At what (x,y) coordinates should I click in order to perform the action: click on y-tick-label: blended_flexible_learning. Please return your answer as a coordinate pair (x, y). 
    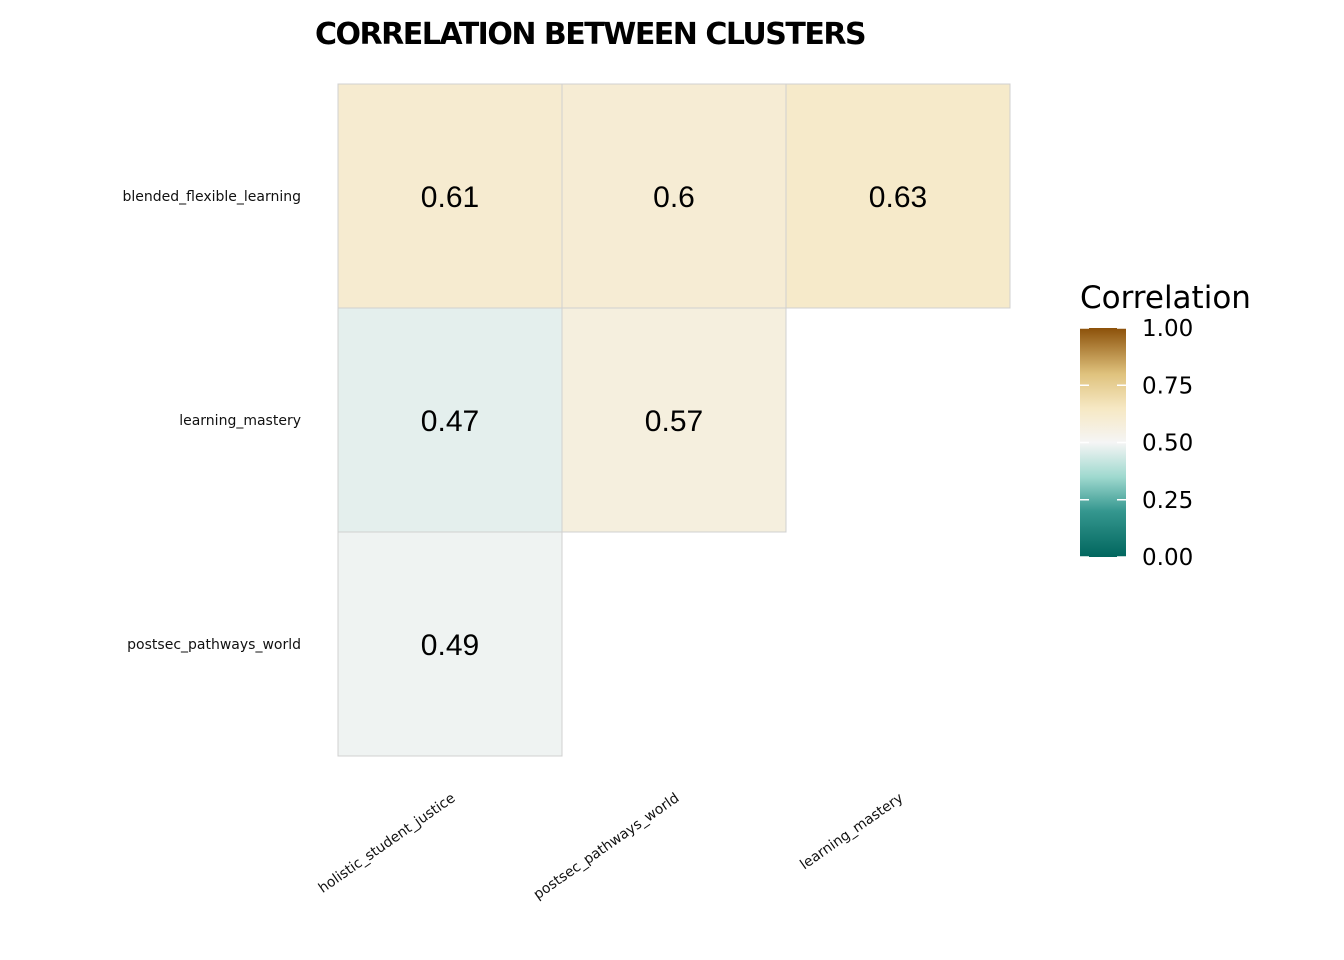
    Looking at the image, I should click on (211, 197).